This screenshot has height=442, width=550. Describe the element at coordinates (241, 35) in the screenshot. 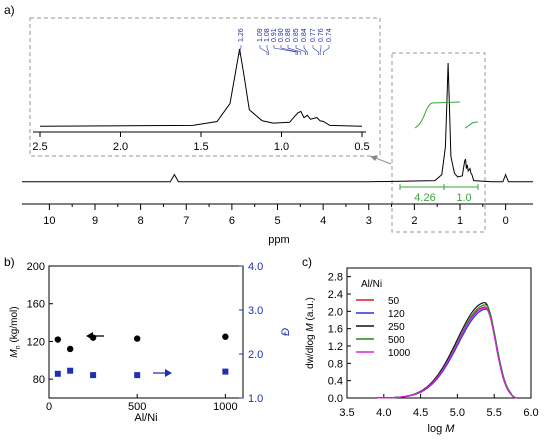

I see `inset-peak-label: 1.26` at that location.